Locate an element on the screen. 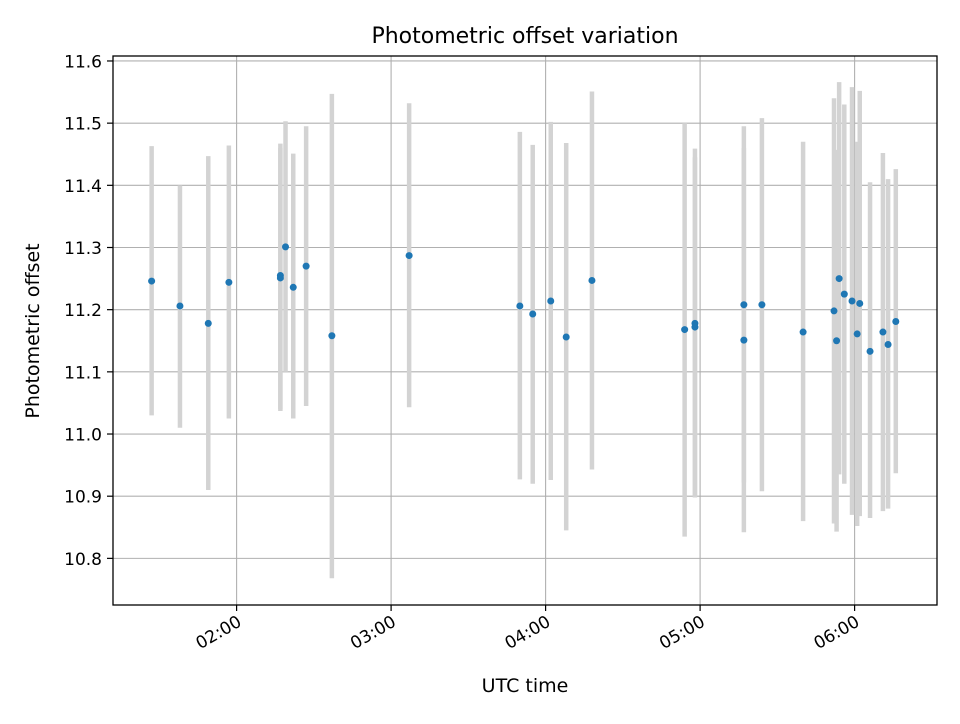  y-tick-label: 11.2 is located at coordinates (83, 311).